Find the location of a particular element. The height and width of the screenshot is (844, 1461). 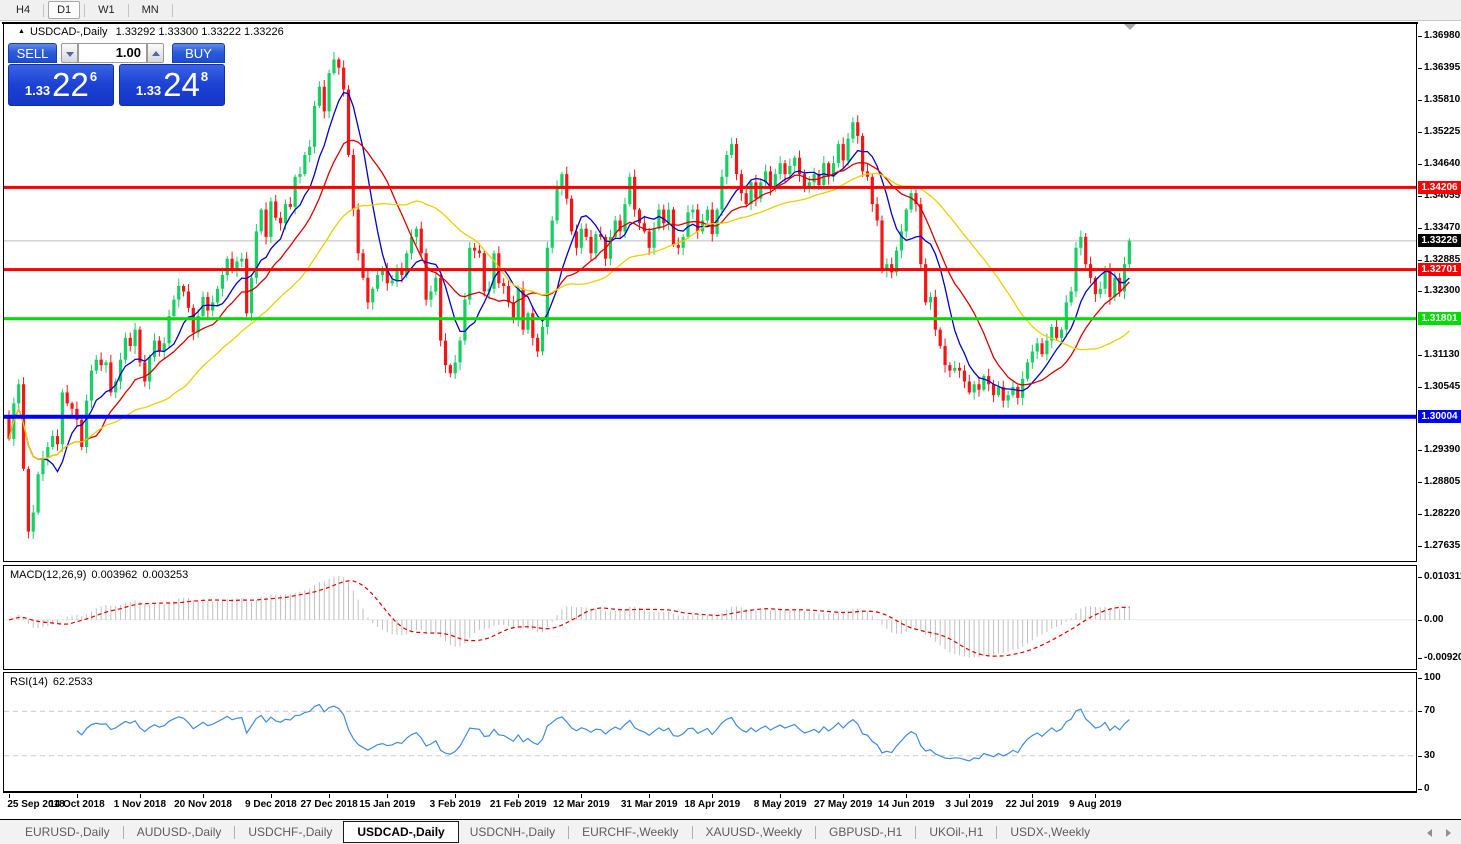

macd-main-value: 0.003962 is located at coordinates (114, 575).